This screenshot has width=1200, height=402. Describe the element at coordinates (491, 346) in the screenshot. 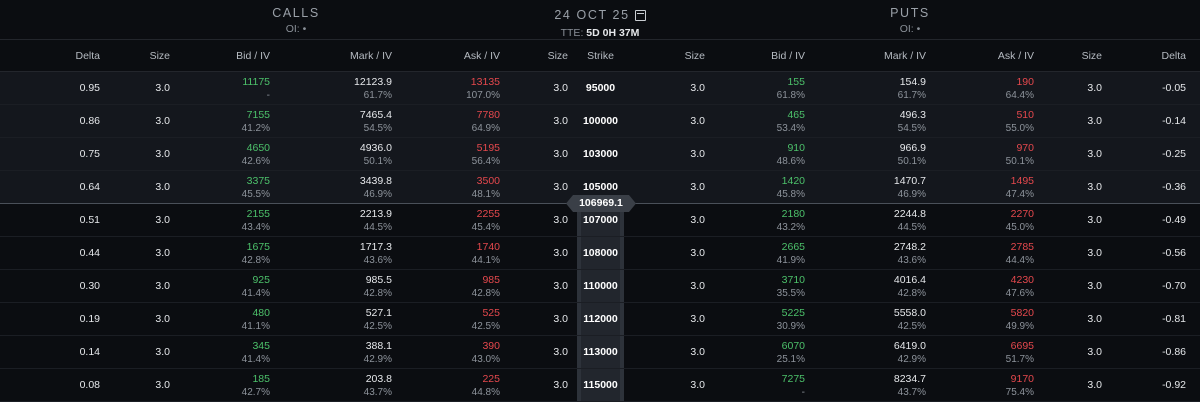

I see `call-ask: 390` at that location.